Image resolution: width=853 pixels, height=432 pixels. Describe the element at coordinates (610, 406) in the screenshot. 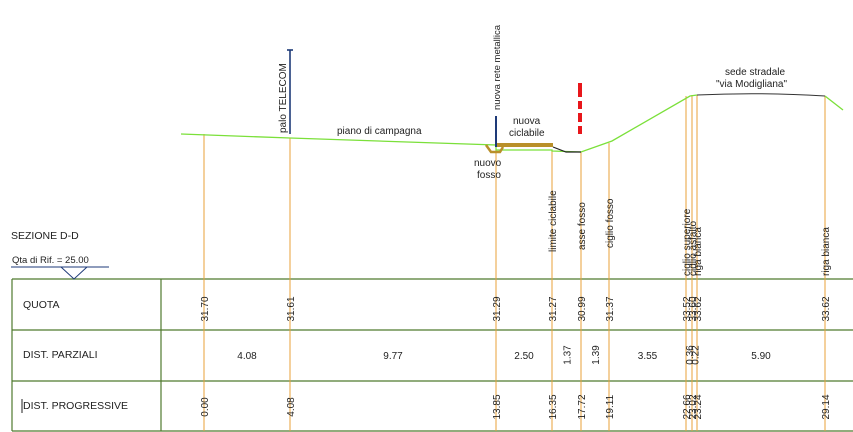

I see `progressive-value-6: 19.11` at that location.